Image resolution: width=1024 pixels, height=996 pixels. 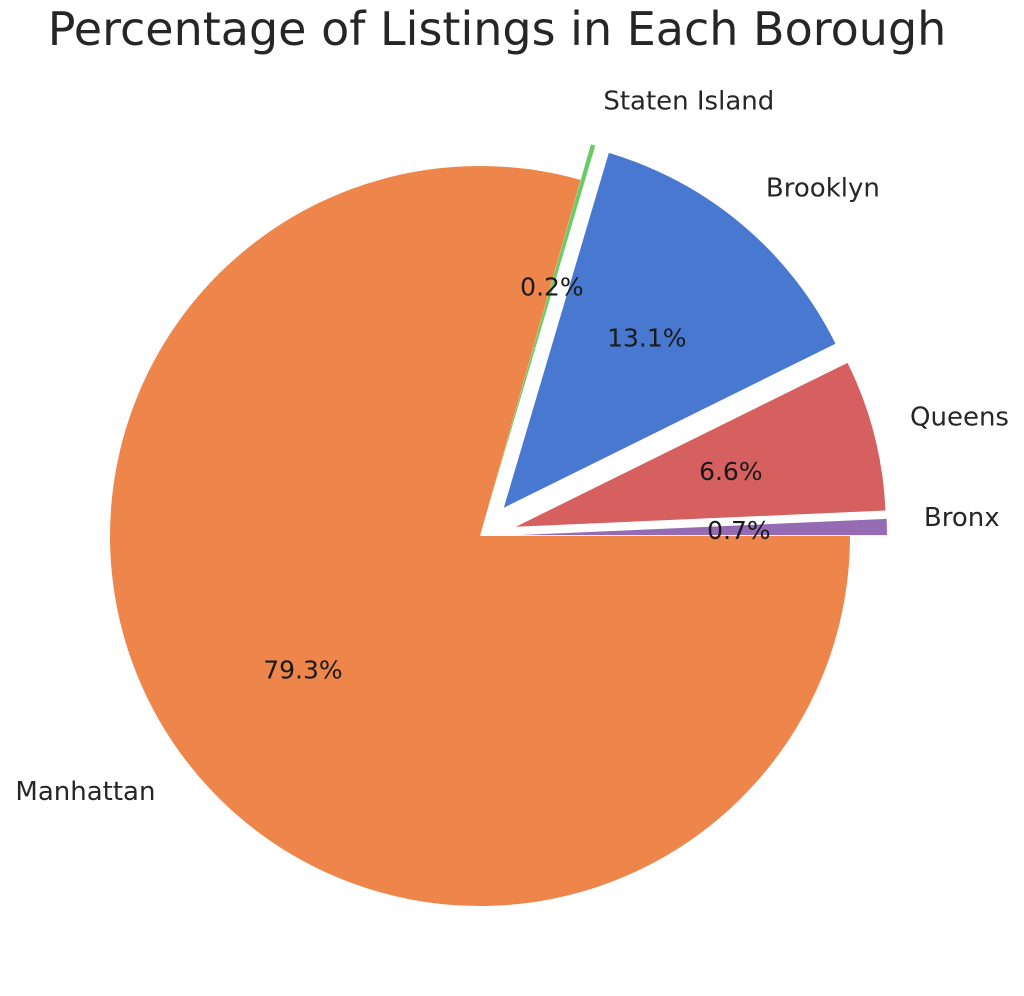 I want to click on slice-label-manhattan: Manhattan, so click(x=85, y=792).